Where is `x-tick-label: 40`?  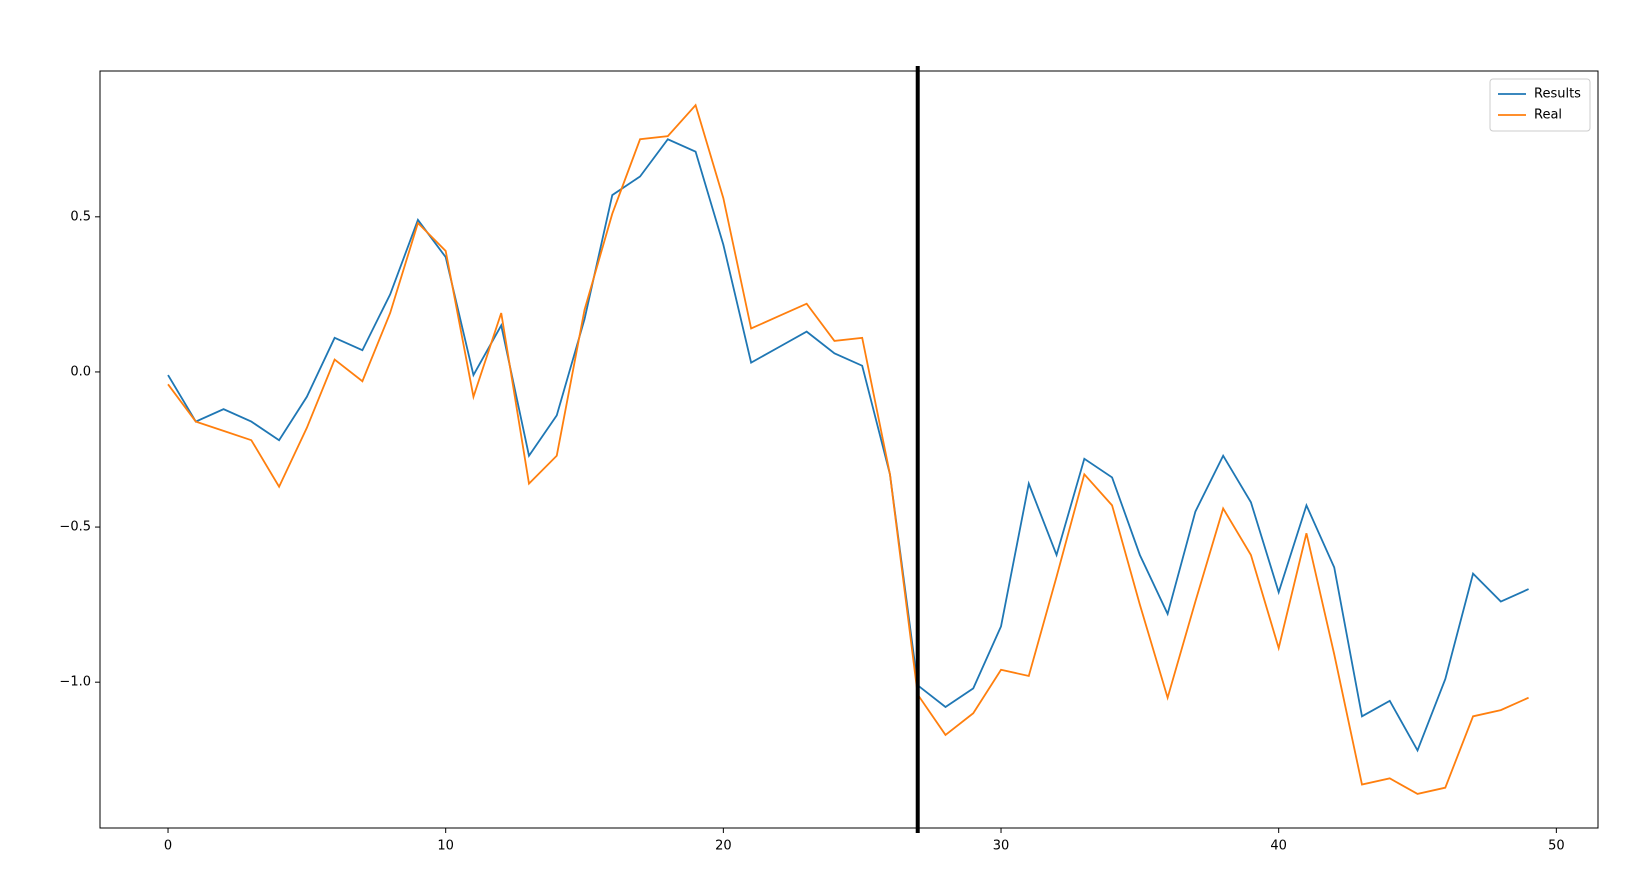
x-tick-label: 40 is located at coordinates (1278, 846).